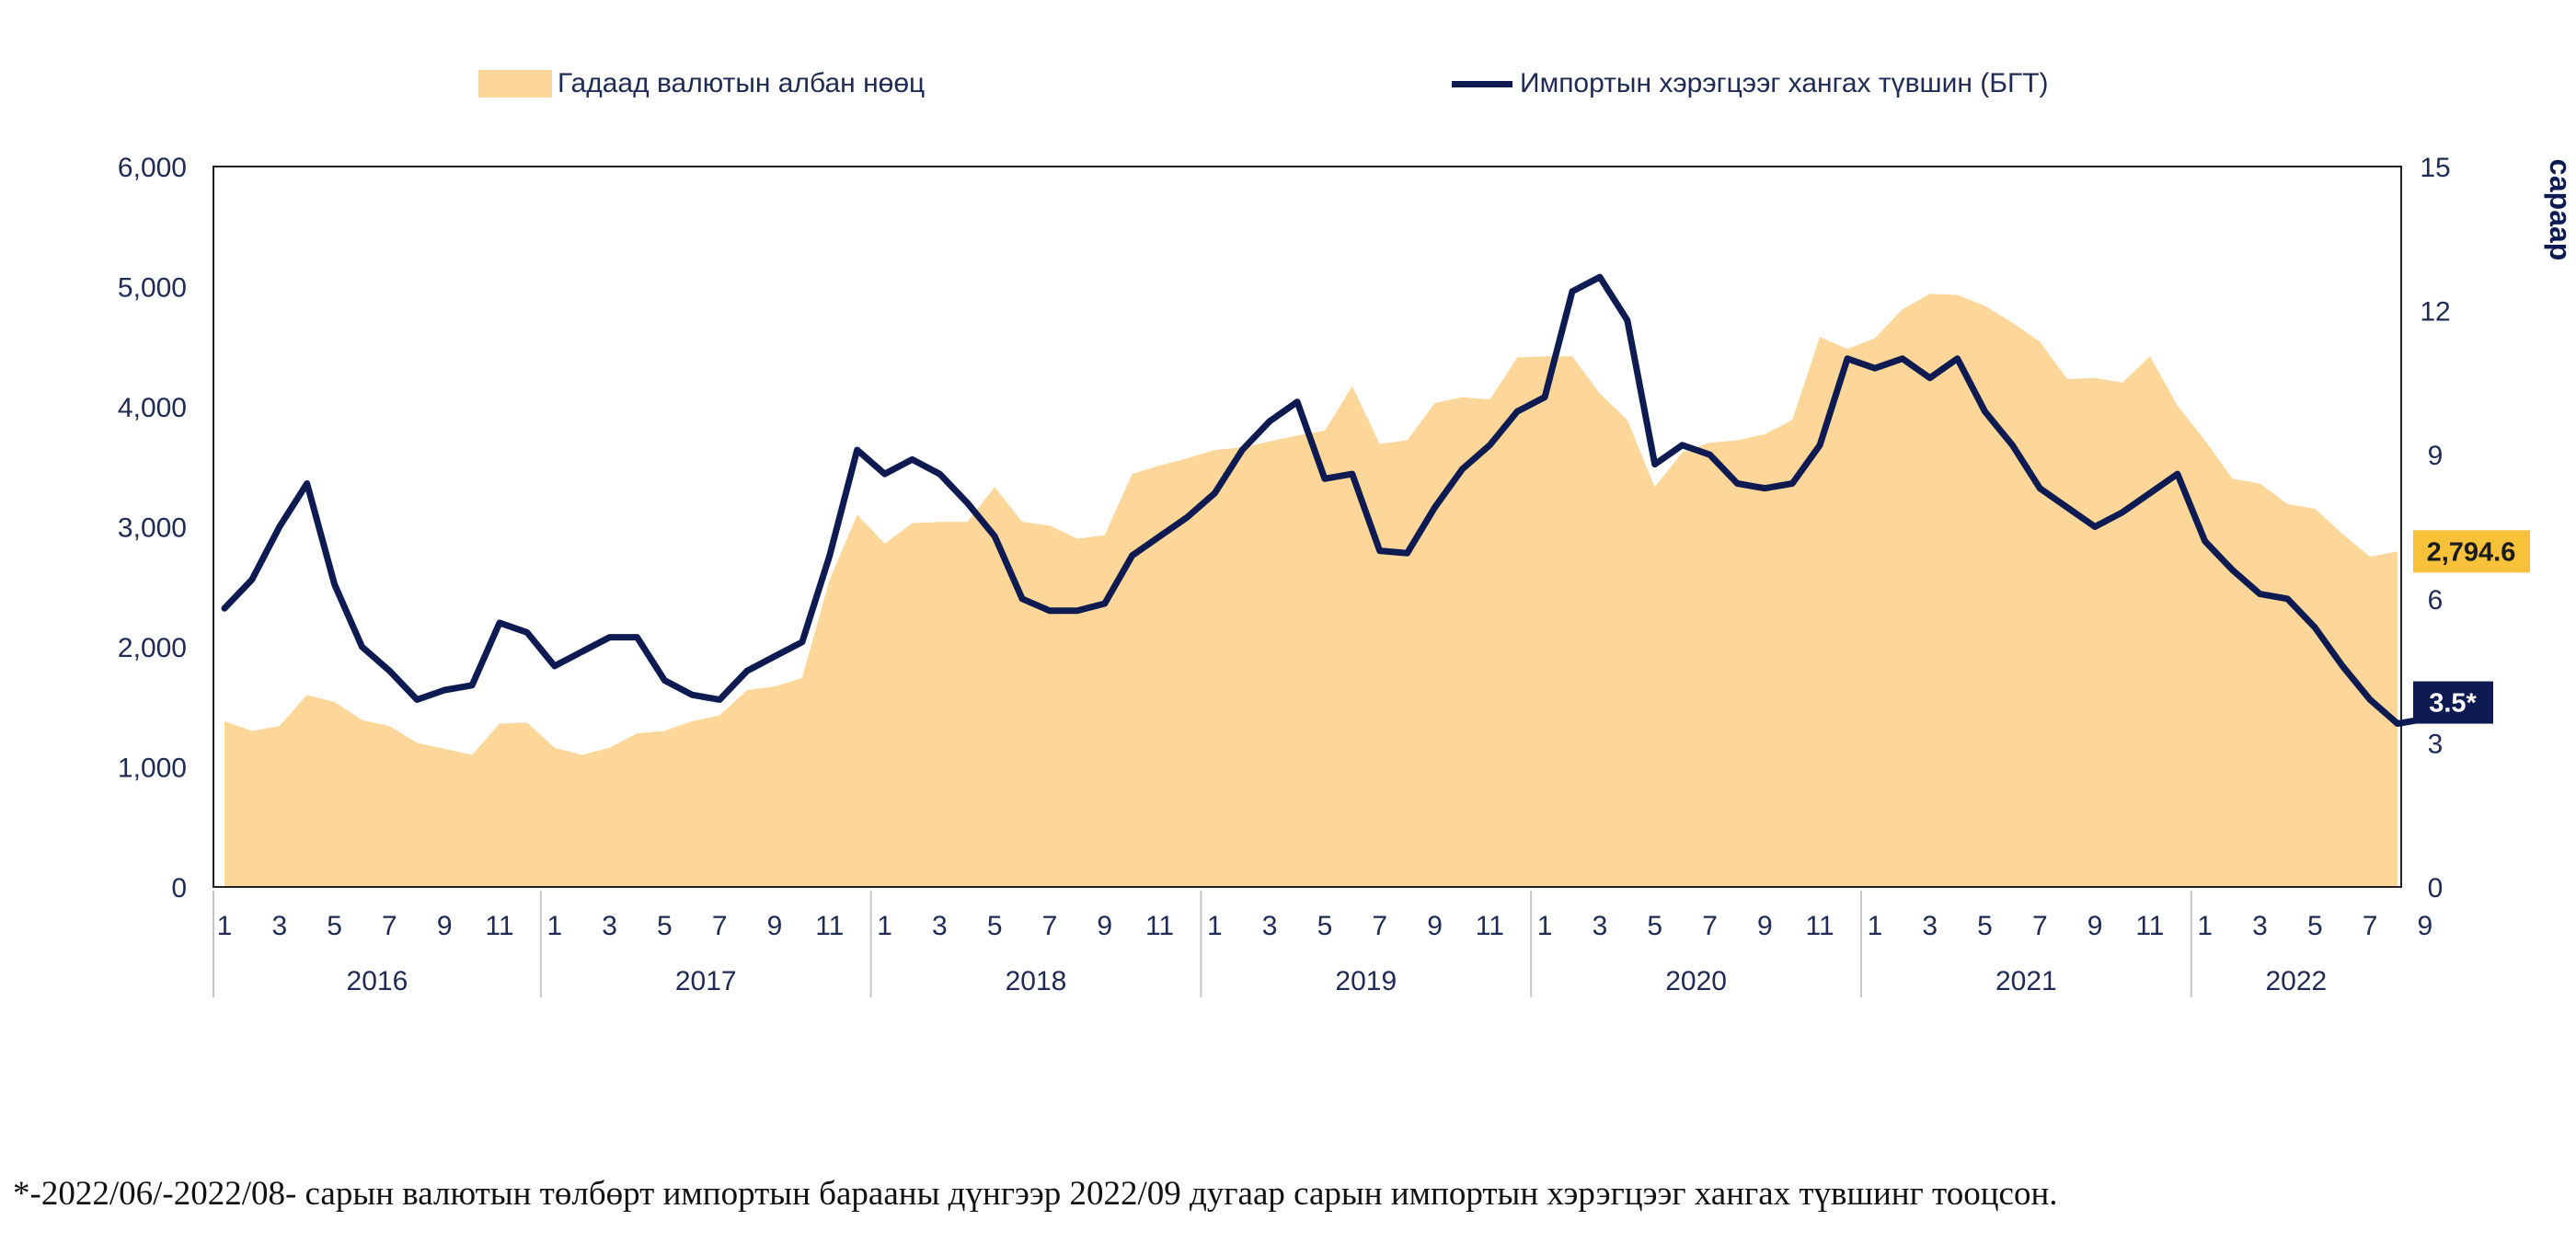 The height and width of the screenshot is (1255, 2576). What do you see at coordinates (2435, 168) in the screenshot?
I see `y-right-tick-label: 15` at bounding box center [2435, 168].